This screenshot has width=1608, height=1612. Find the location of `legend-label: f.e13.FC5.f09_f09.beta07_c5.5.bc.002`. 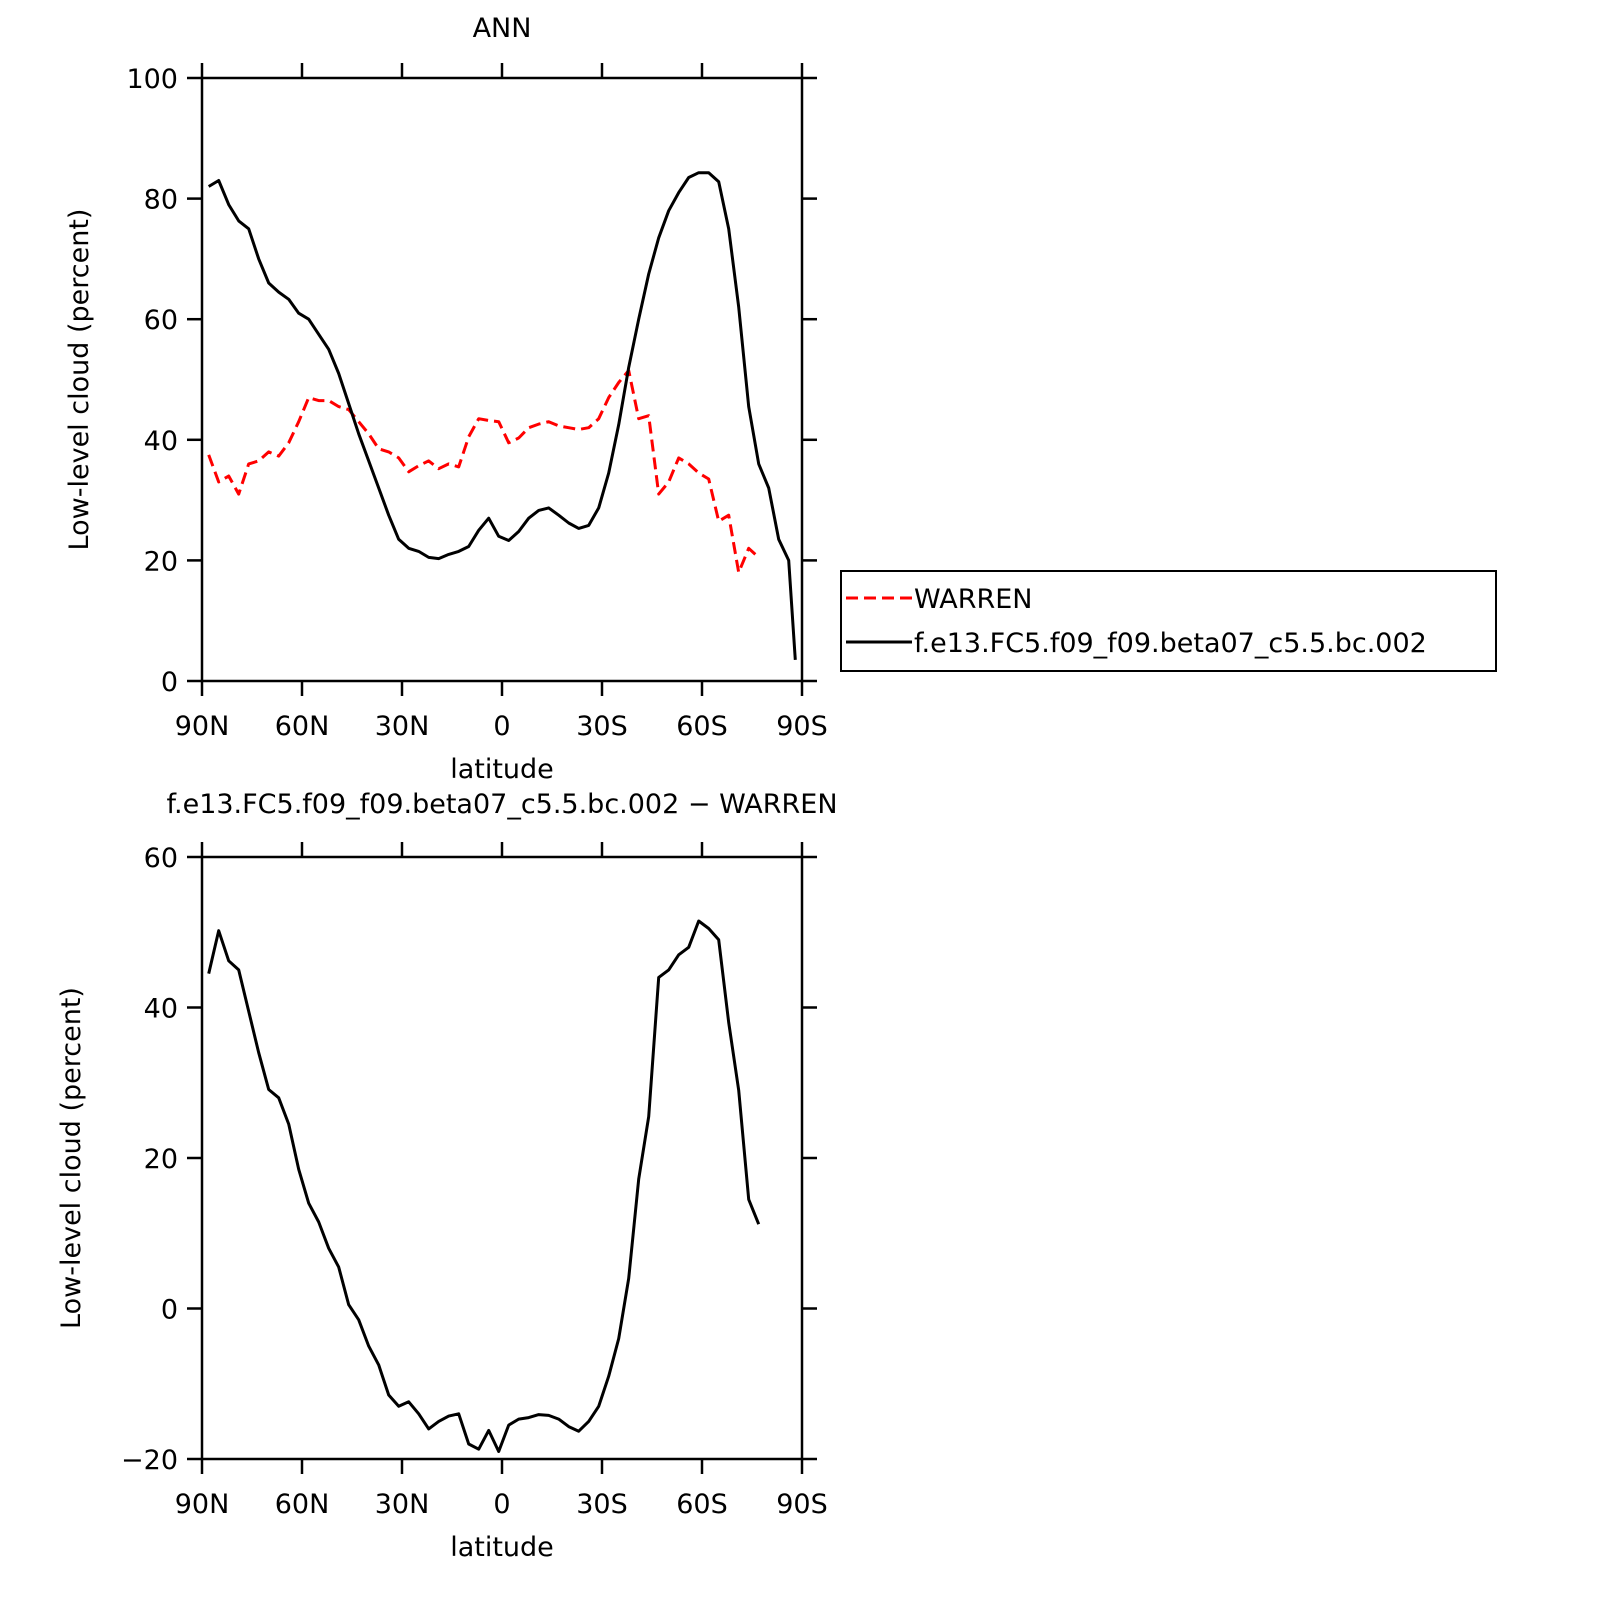

legend-label: f.e13.FC5.f09_f09.beta07_c5.5.bc.002 is located at coordinates (1170, 643).